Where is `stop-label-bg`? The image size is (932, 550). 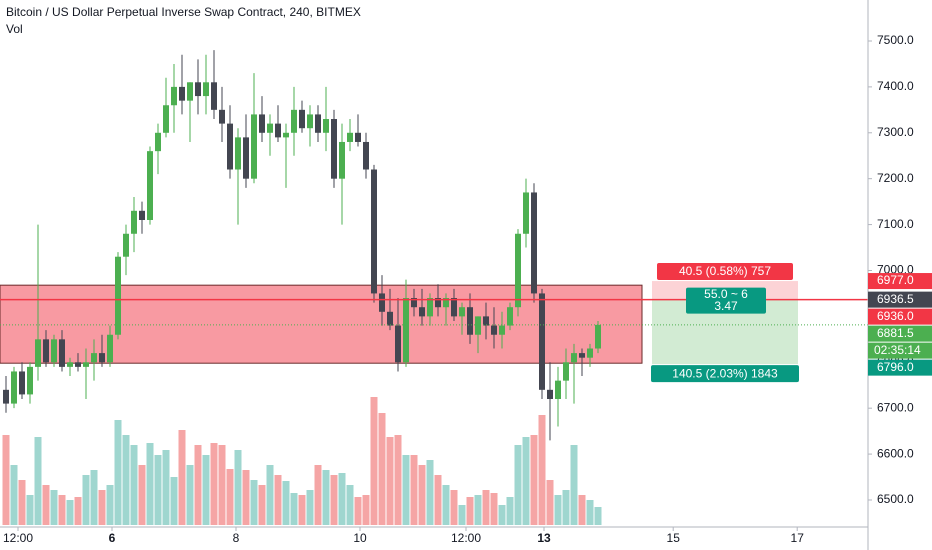
stop-label-bg is located at coordinates (725, 272).